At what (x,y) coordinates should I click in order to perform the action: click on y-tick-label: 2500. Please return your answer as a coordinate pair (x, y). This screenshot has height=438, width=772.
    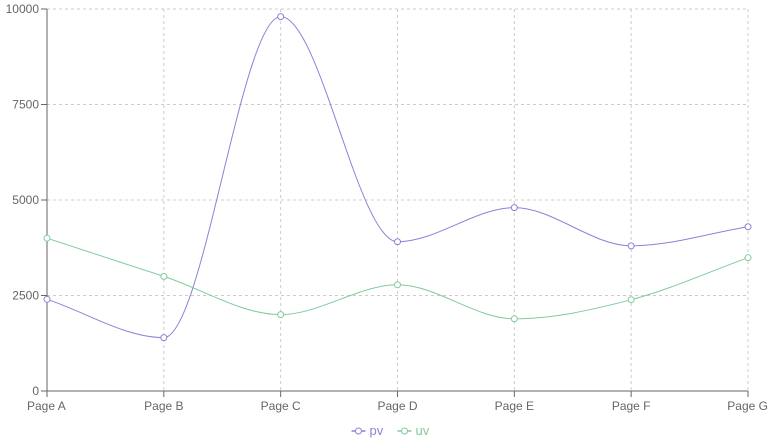
    Looking at the image, I should click on (25, 296).